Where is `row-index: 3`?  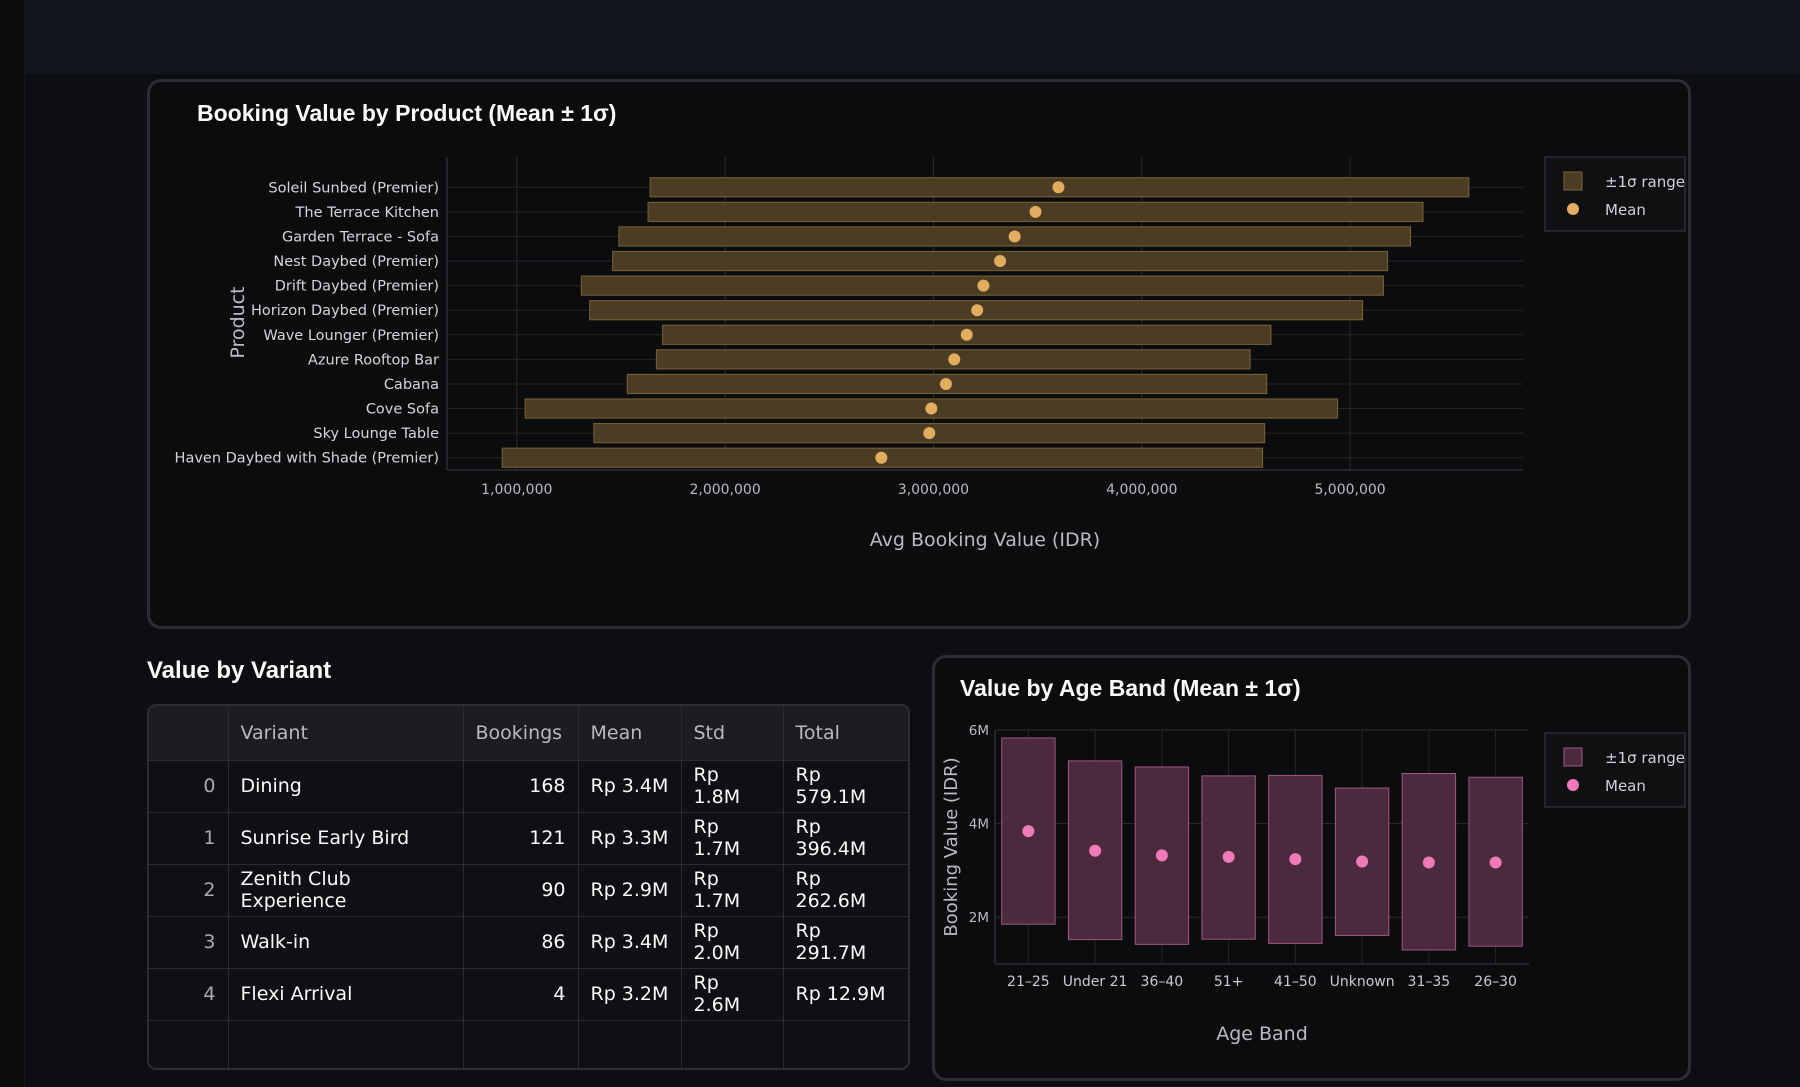
row-index: 3 is located at coordinates (189, 942).